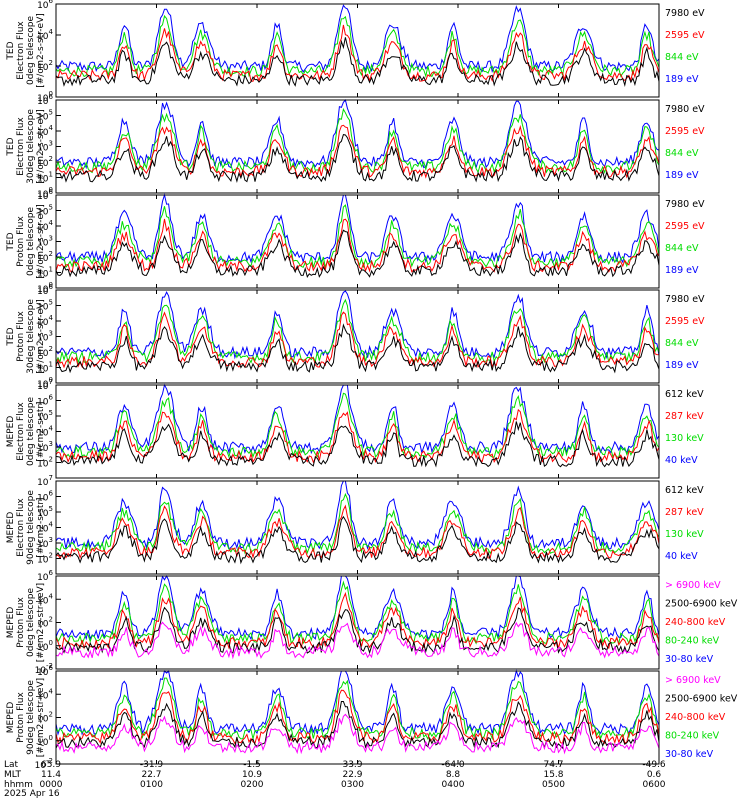  I want to click on xaxis-row-label-lat: Lat, so click(11, 765).